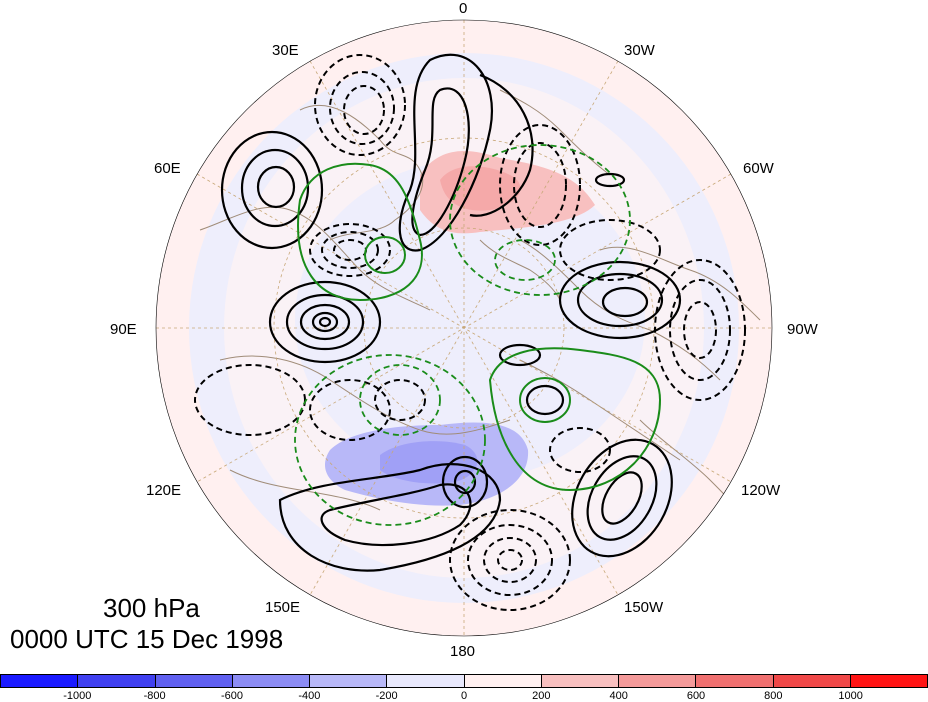 The image size is (928, 702). What do you see at coordinates (283, 607) in the screenshot?
I see `lon-label-150e: 150E` at bounding box center [283, 607].